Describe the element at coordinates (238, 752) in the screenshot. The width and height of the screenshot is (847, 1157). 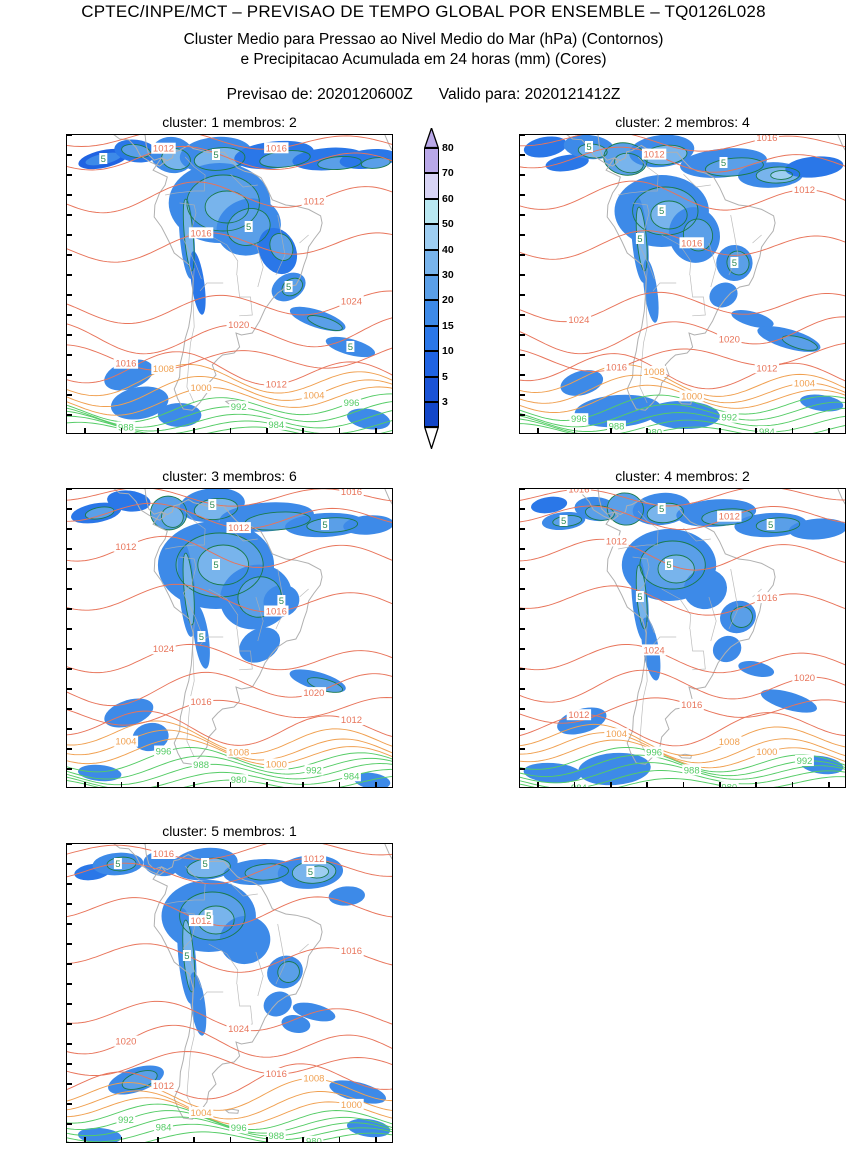
I see `svg-text: 1008` at that location.